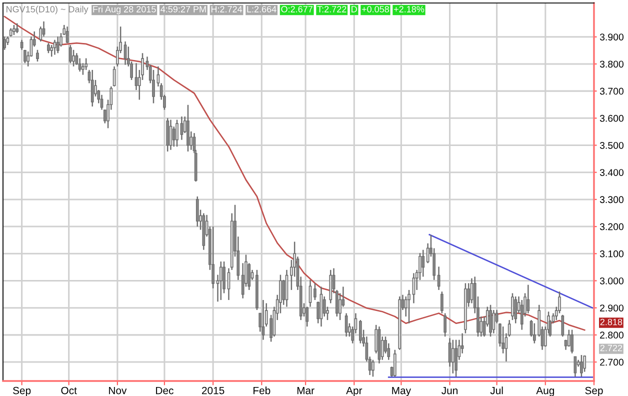 The image size is (628, 396). Describe the element at coordinates (213, 390) in the screenshot. I see `x-tick-label: 2015` at that location.